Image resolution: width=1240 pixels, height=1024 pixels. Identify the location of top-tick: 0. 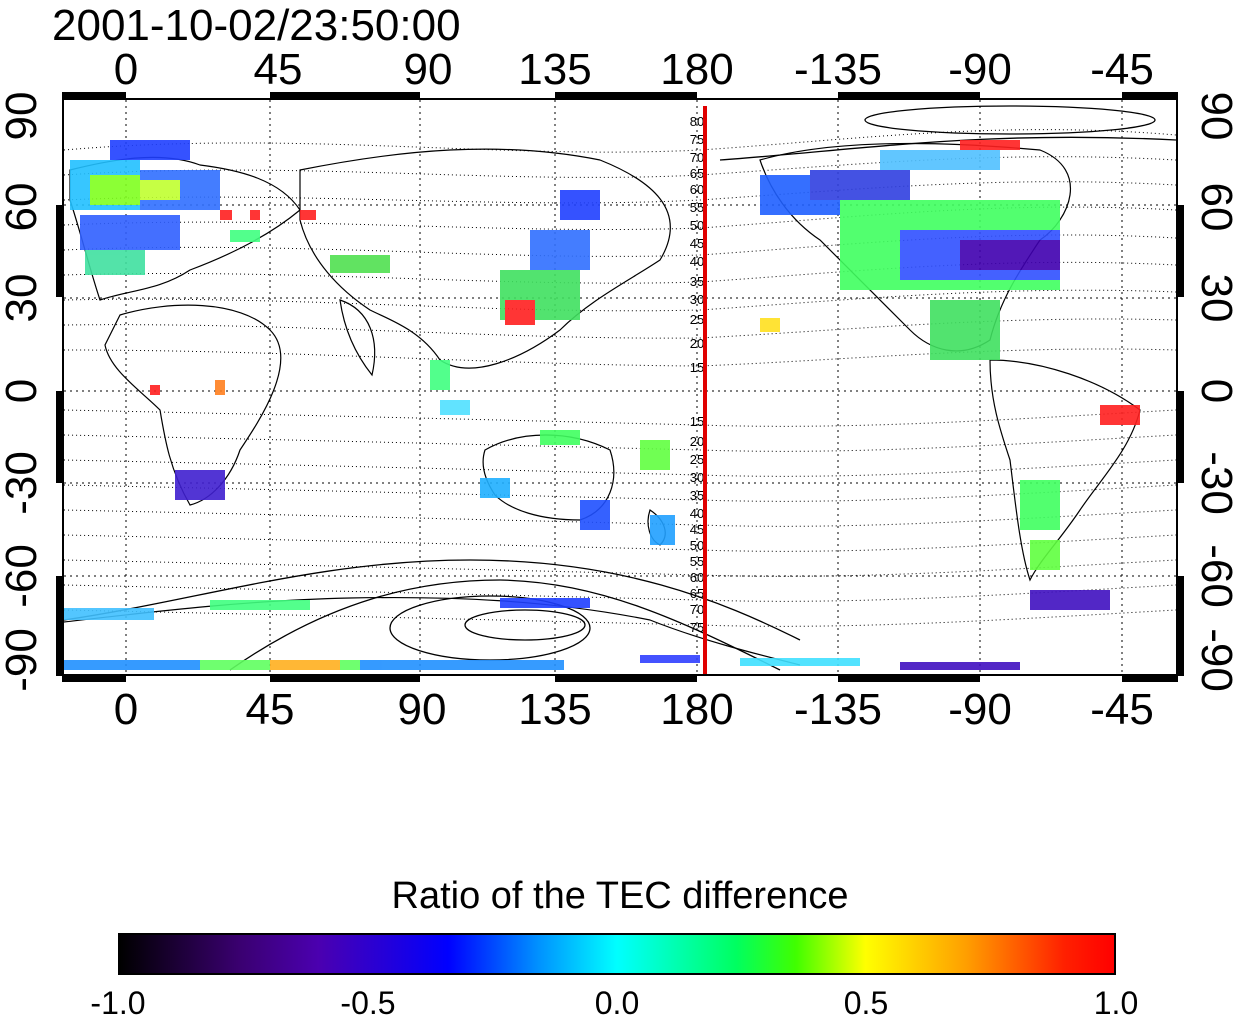
(126, 69).